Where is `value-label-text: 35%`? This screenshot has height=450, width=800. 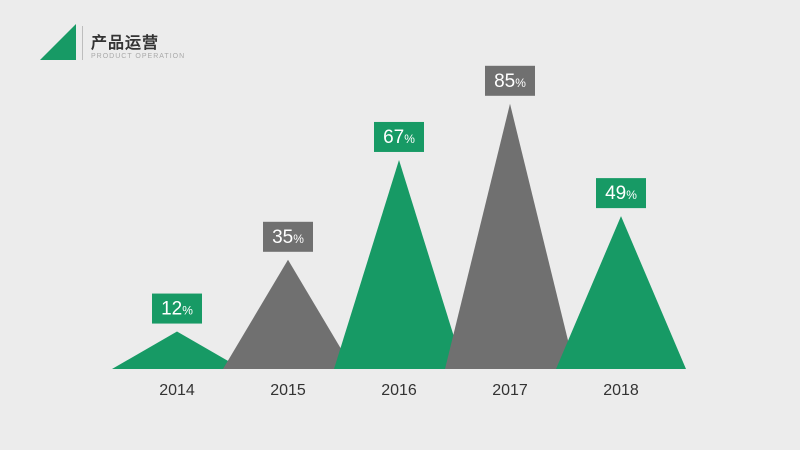 value-label-text: 35% is located at coordinates (288, 237).